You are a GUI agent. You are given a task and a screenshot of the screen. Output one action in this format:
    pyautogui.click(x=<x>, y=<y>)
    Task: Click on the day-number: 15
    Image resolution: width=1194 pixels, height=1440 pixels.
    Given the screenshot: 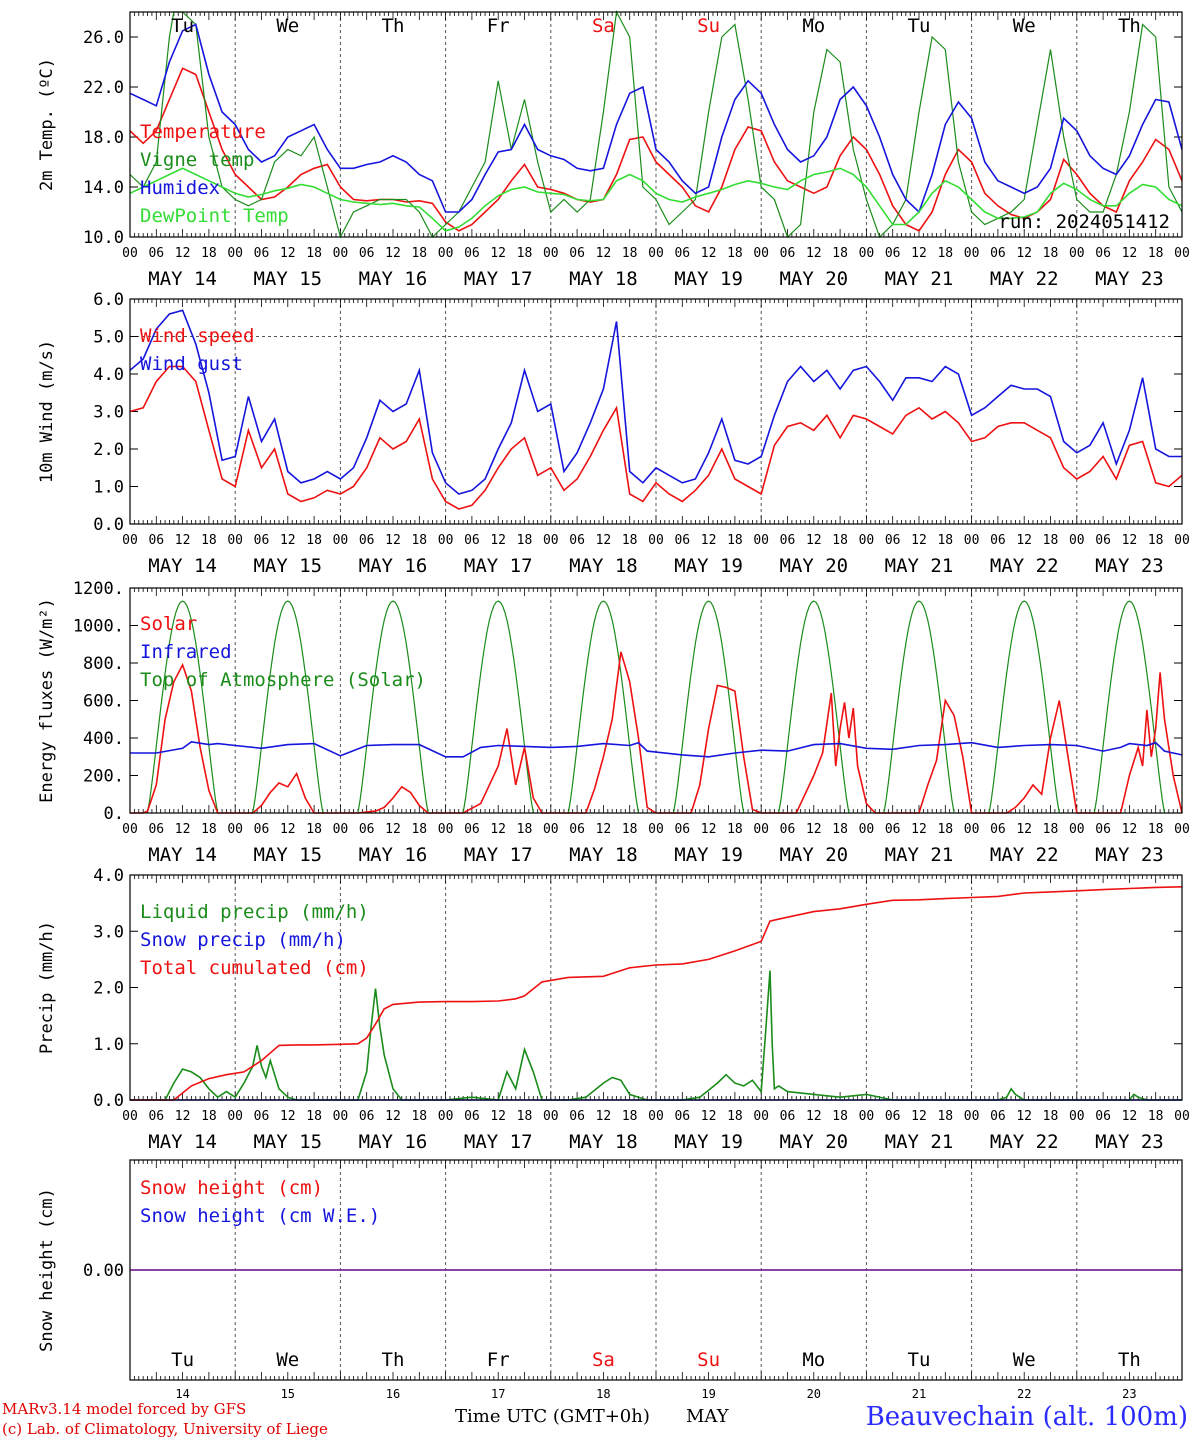 What is the action you would take?
    pyautogui.click(x=288, y=1394)
    